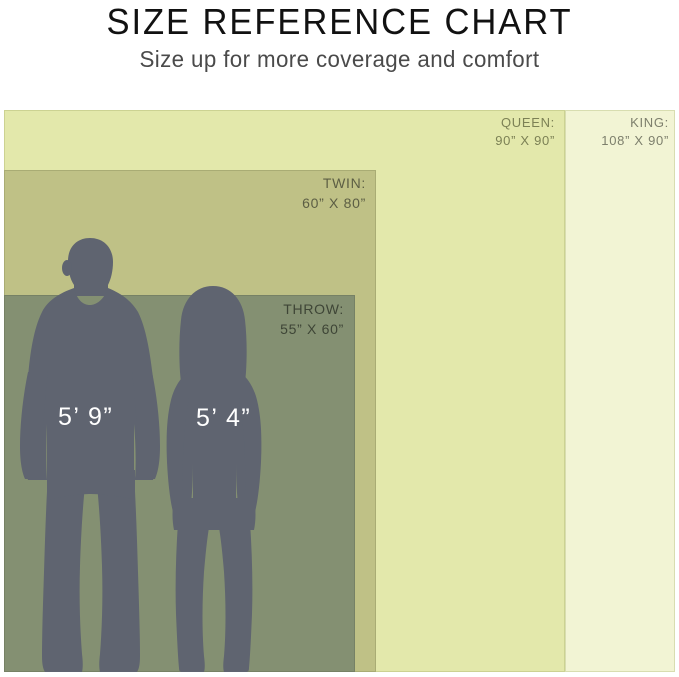 This screenshot has height=677, width=679. I want to click on size-label-twin: TWIN: 60” X 80”, so click(288, 194).